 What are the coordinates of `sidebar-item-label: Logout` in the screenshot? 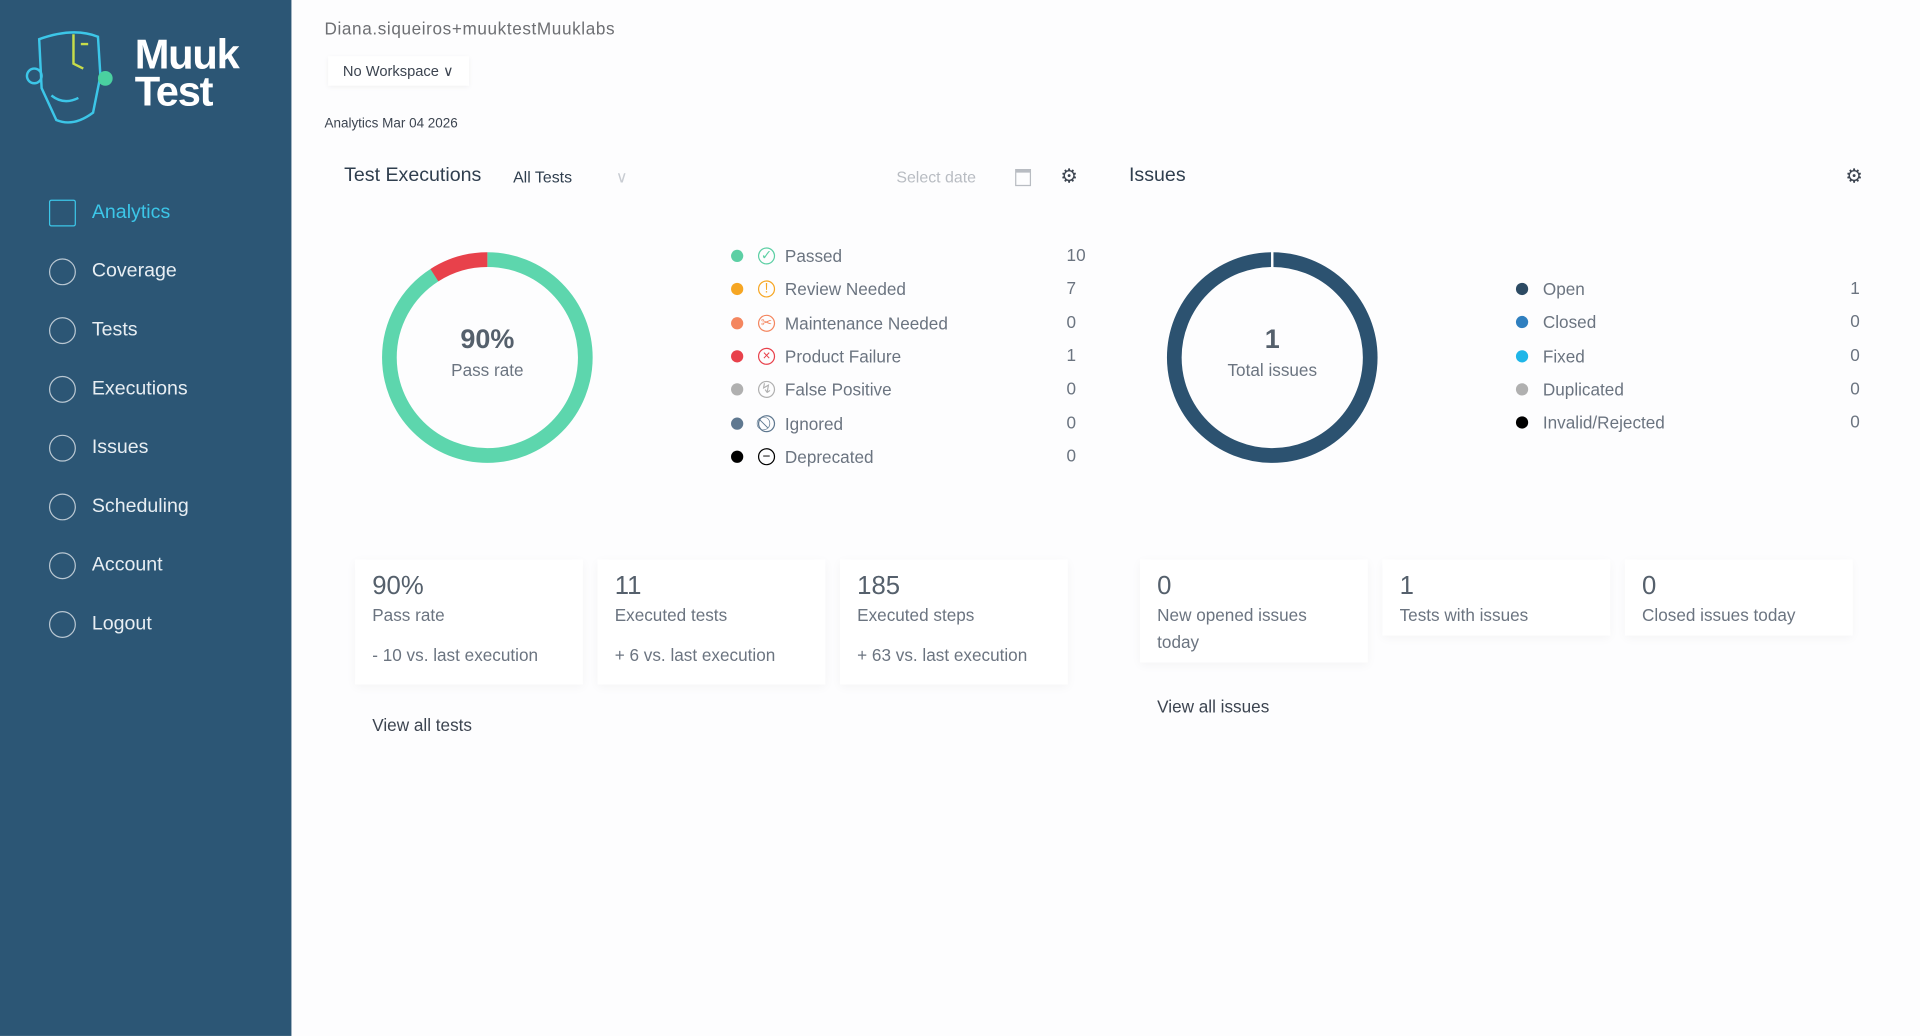 It's located at (121, 624).